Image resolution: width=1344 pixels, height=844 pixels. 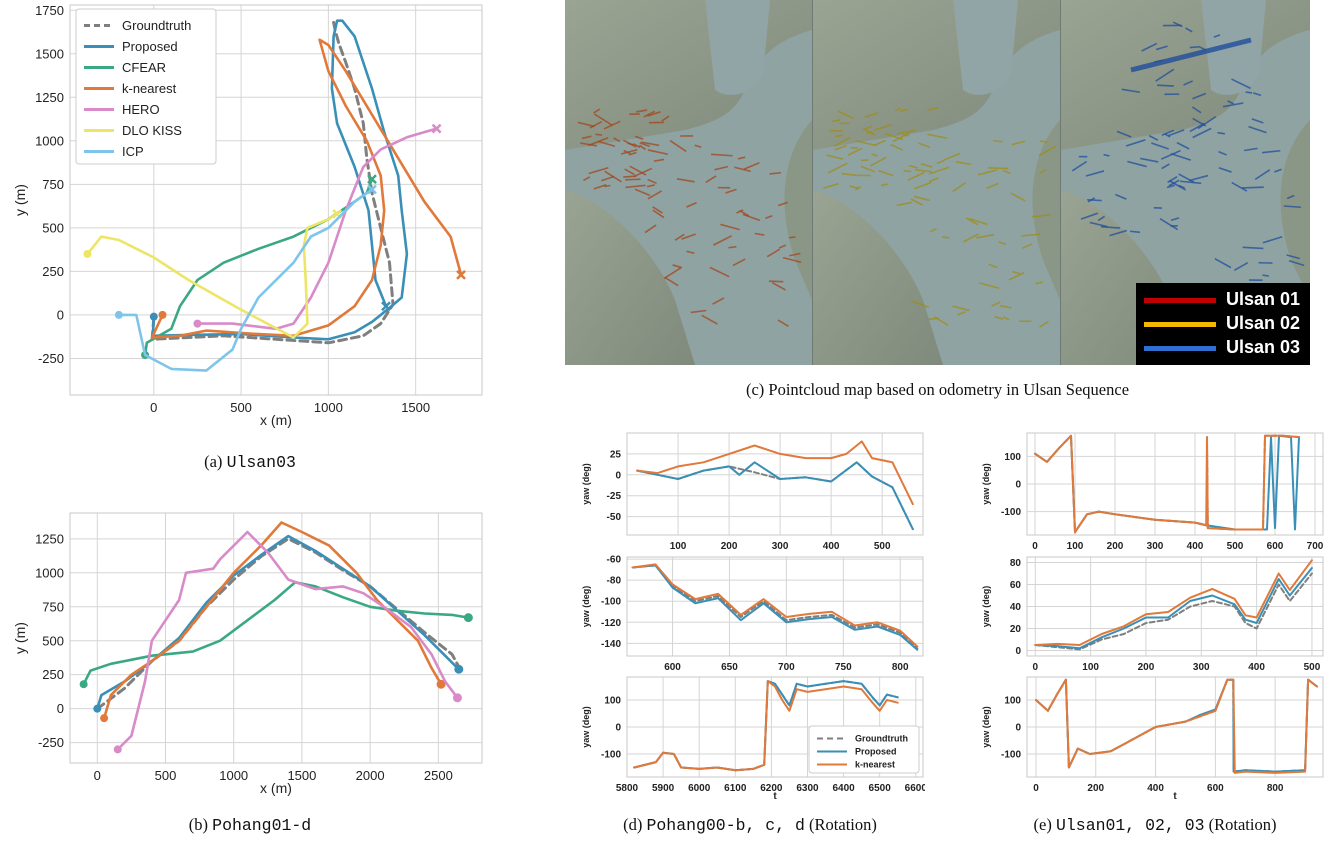 I want to click on y-tick-label: 1000, so click(x=49, y=572).